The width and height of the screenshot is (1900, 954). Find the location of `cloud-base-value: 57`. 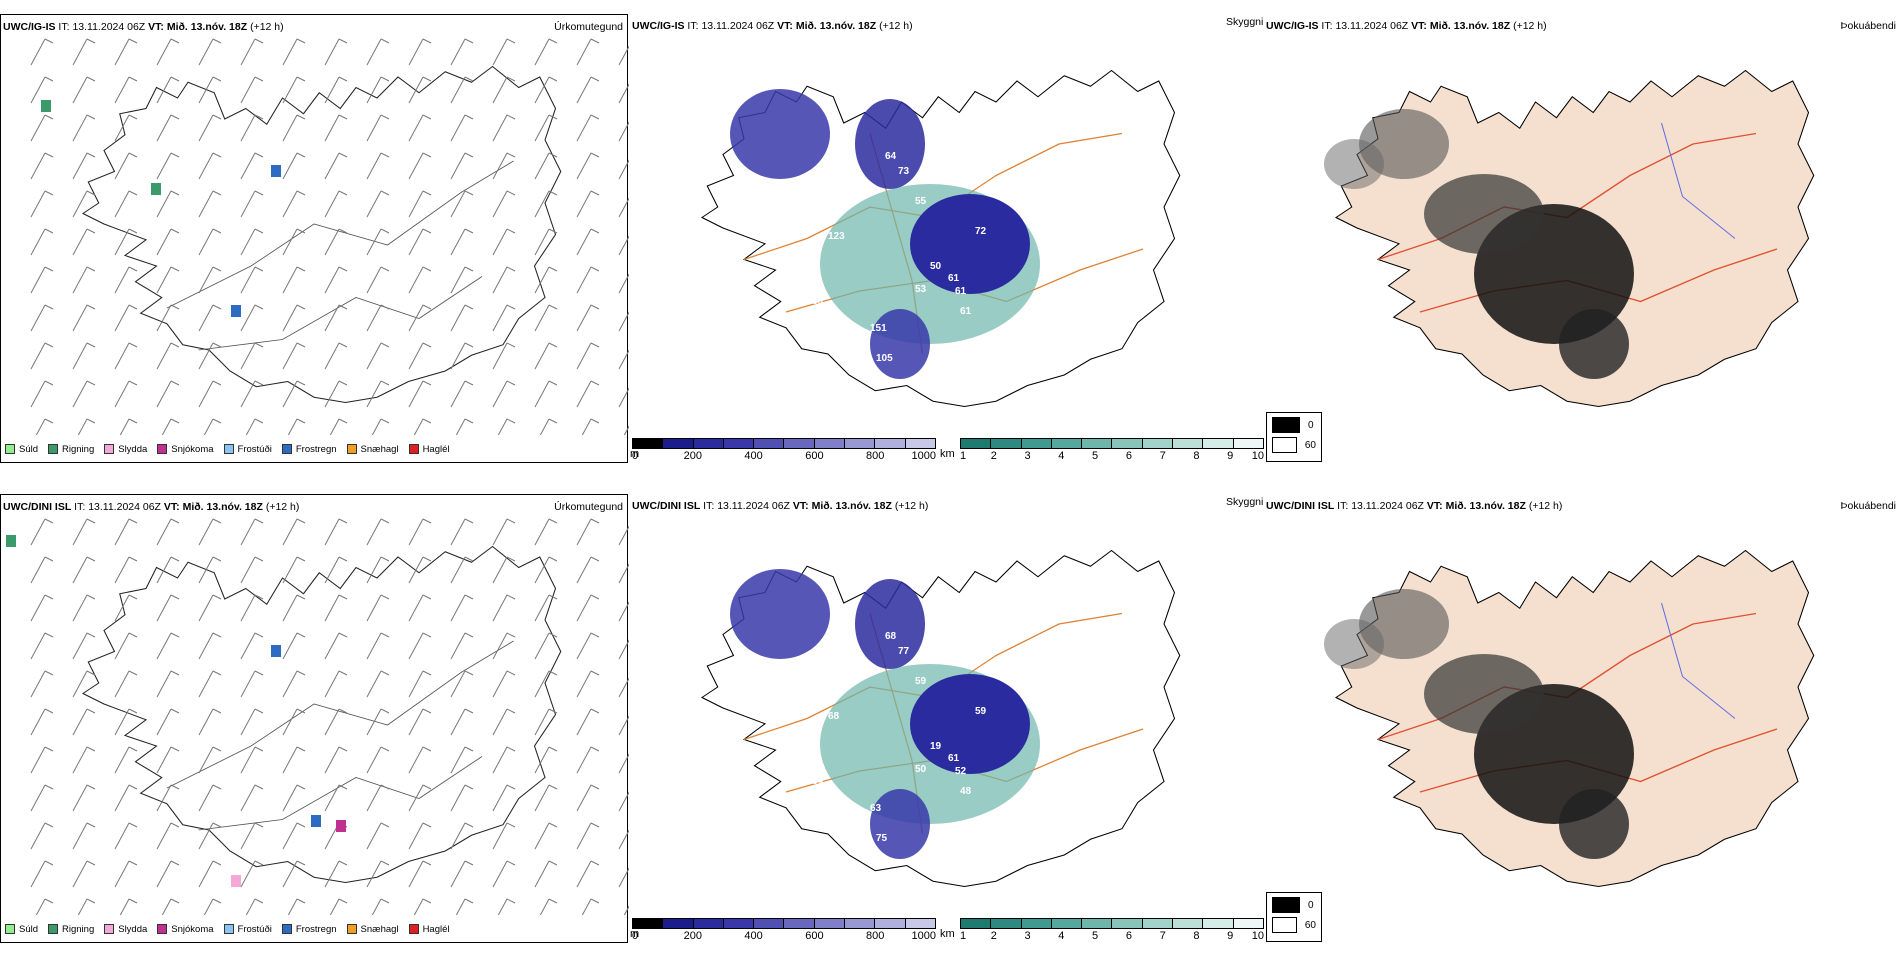

cloud-base-value: 57 is located at coordinates (871, 421).